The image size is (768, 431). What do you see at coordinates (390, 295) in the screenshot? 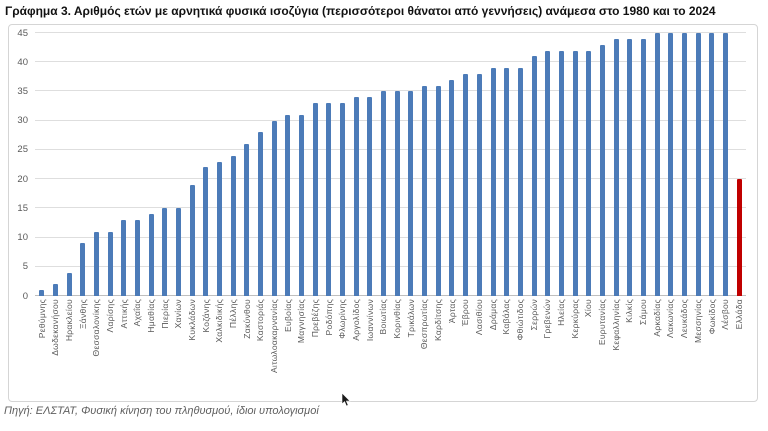
I see `x-axis-line` at bounding box center [390, 295].